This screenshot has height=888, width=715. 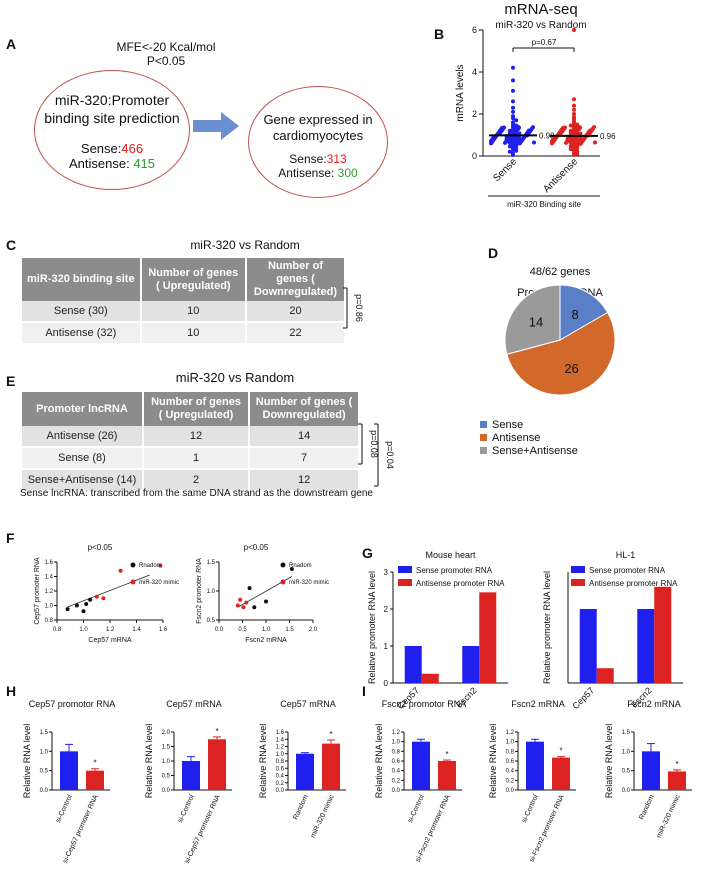 I want to click on chart-title: Cep57 mRNA, so click(x=194, y=704).